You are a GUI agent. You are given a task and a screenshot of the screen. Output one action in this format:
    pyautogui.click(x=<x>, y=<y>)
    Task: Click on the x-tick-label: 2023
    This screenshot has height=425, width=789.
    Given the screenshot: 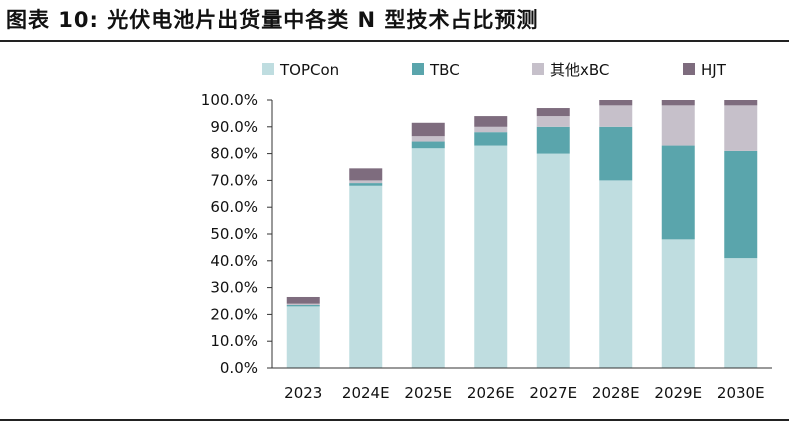 What is the action you would take?
    pyautogui.click(x=303, y=393)
    